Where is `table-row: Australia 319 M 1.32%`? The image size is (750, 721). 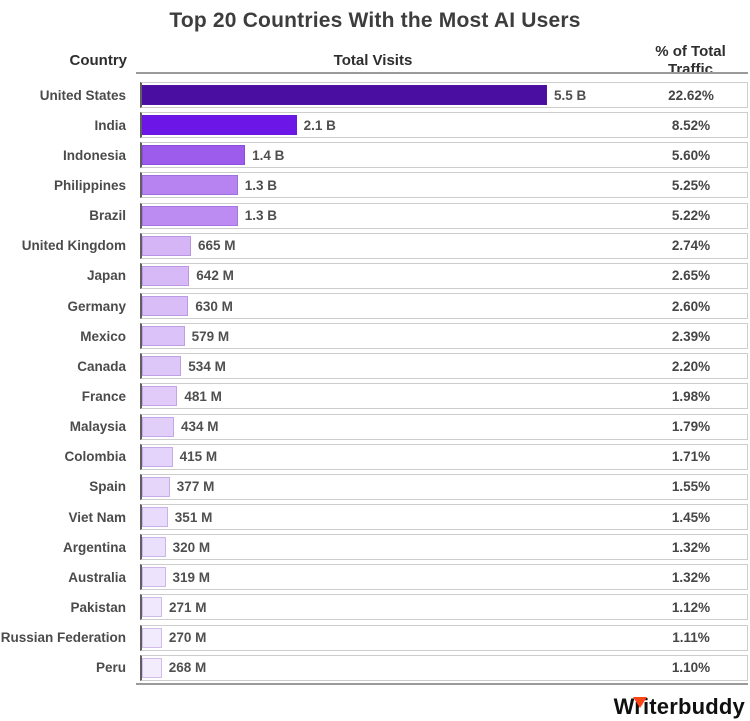 table-row: Australia 319 M 1.32% is located at coordinates (375, 577).